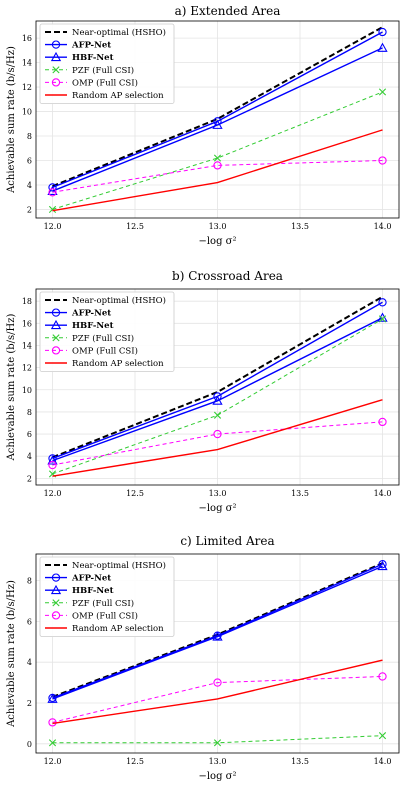  I want to click on chart-title: a) Extended Area, so click(228, 11).